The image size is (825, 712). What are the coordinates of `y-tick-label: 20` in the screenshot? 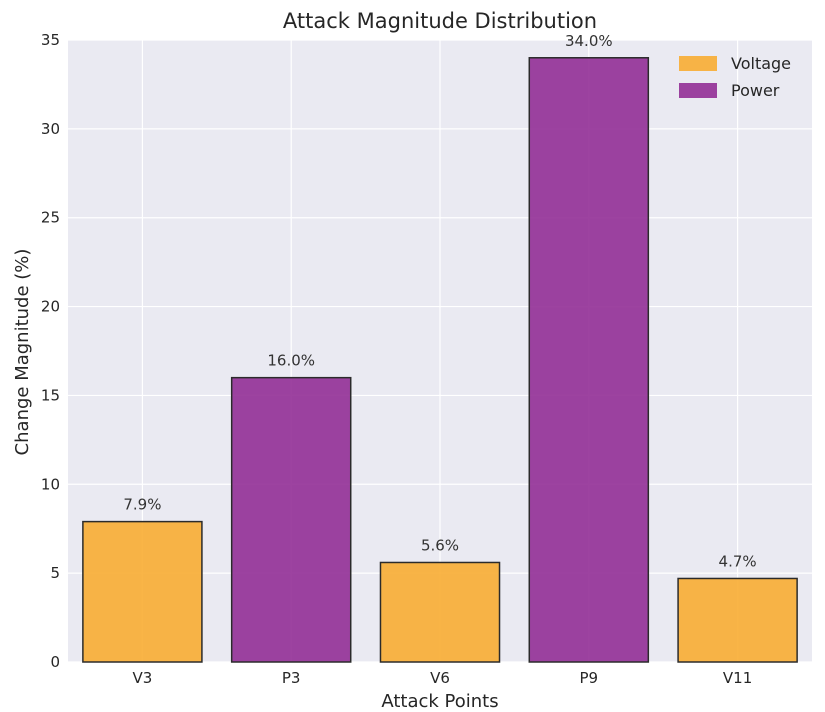 It's located at (50, 307).